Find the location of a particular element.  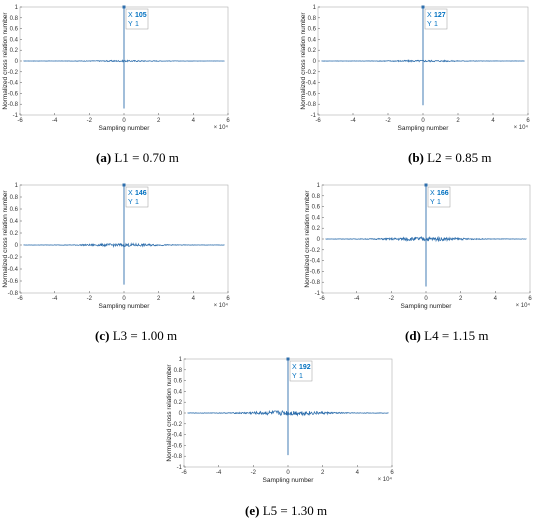

datatip-x-value: 127 is located at coordinates (440, 15).